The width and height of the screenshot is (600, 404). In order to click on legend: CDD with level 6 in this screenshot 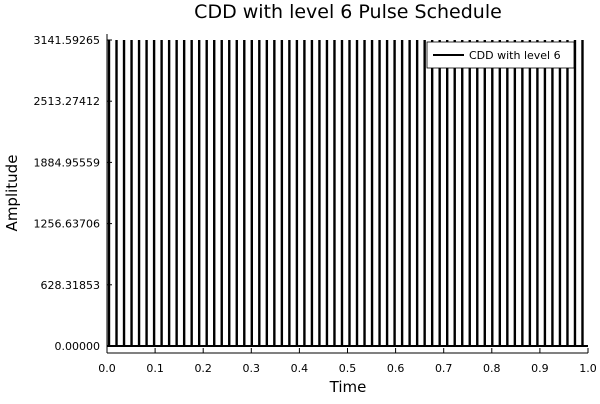, I will do `click(500, 55)`.